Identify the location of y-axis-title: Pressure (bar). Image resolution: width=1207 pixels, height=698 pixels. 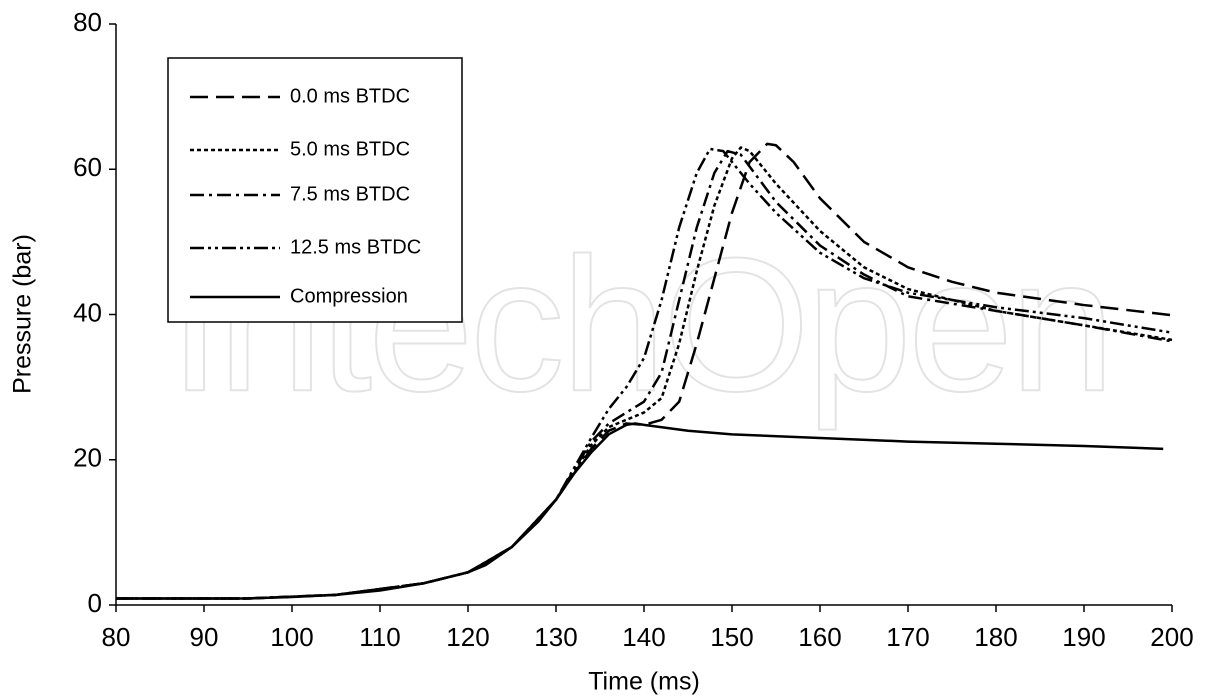
(23, 314).